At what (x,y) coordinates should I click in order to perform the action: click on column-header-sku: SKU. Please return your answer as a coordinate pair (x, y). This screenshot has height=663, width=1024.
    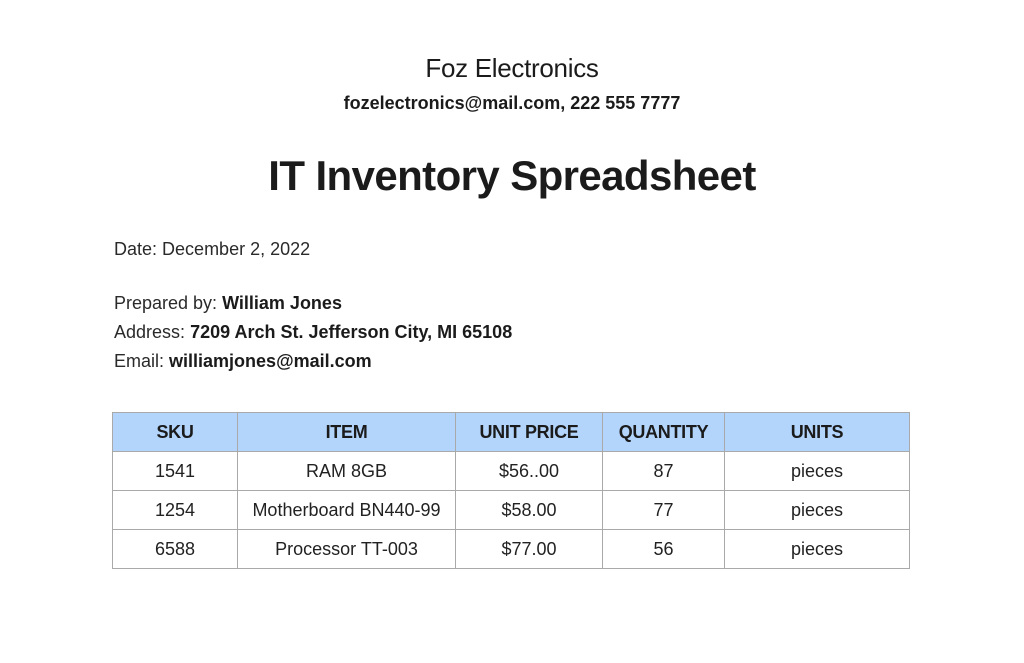
    Looking at the image, I should click on (175, 432).